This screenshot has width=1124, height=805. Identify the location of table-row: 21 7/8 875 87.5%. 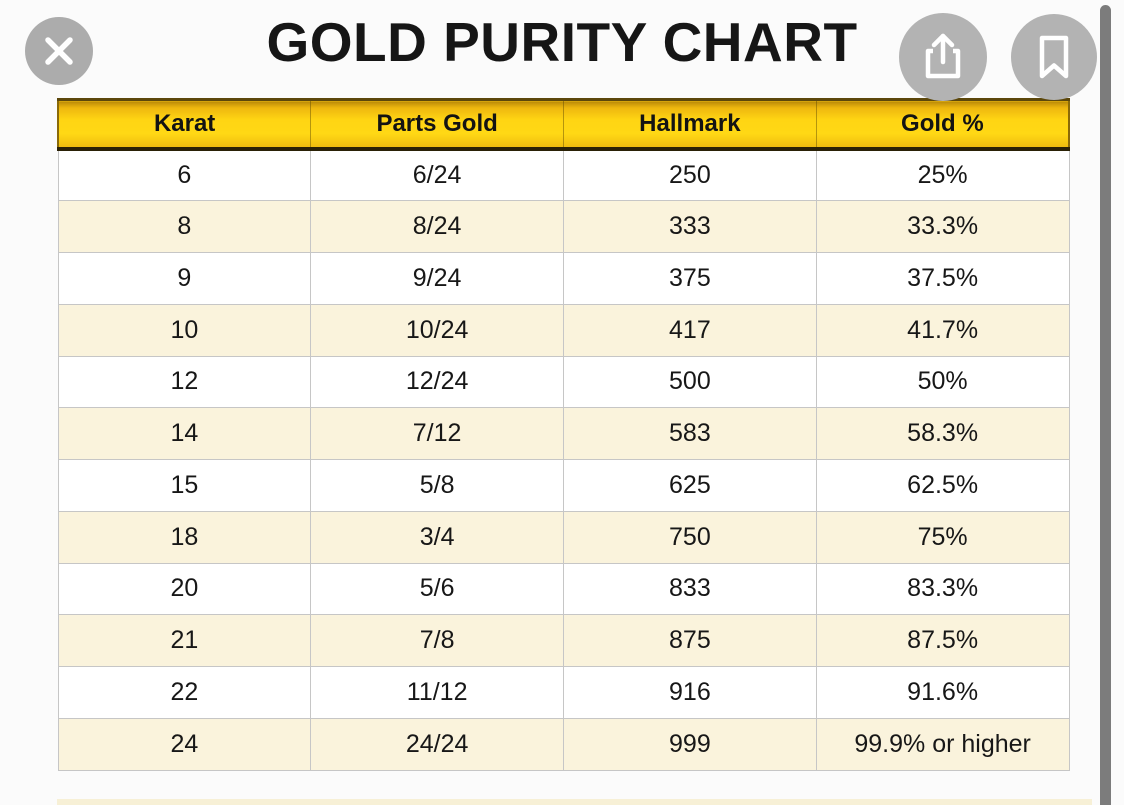
(563, 640).